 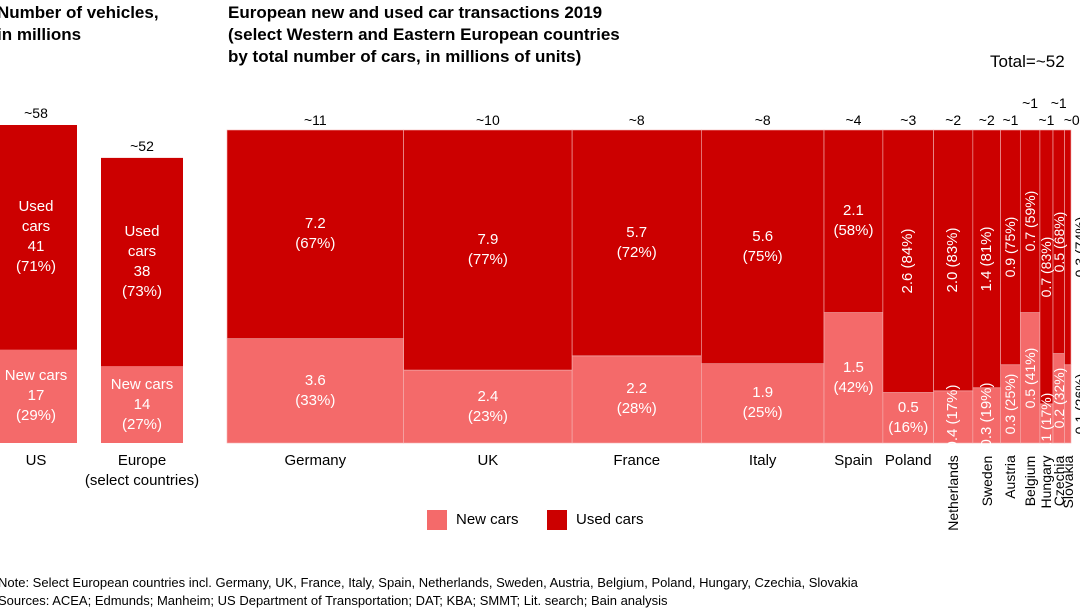 What do you see at coordinates (908, 120) in the screenshot?
I see `width-label: ~3` at bounding box center [908, 120].